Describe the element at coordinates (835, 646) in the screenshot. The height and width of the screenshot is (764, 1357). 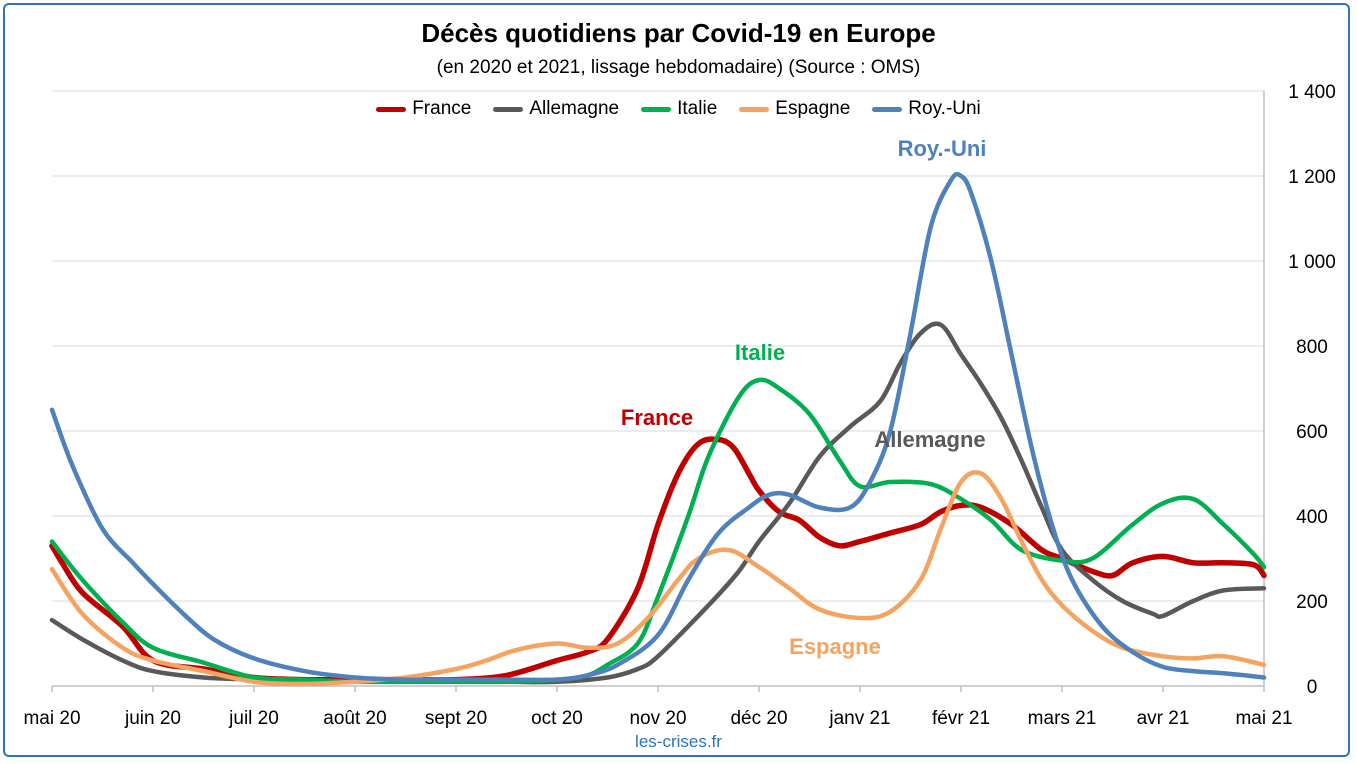
I see `series-label-espagne: Espagne` at that location.